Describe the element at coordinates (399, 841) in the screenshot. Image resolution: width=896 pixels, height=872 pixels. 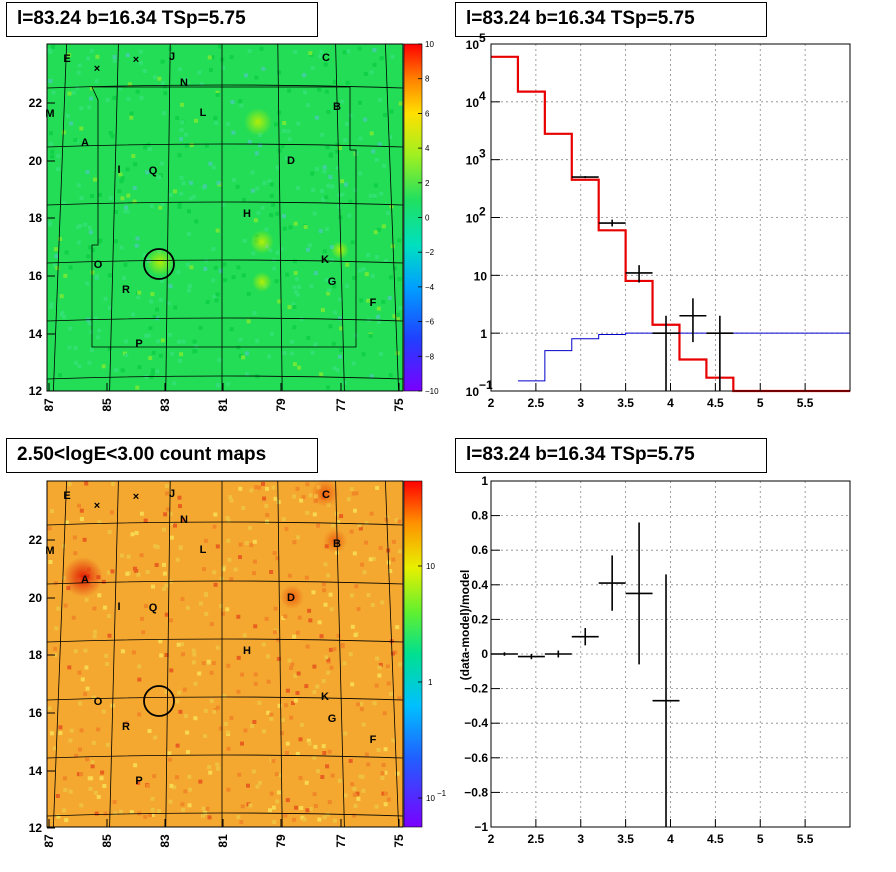
I see `x-tick-label: 75` at that location.